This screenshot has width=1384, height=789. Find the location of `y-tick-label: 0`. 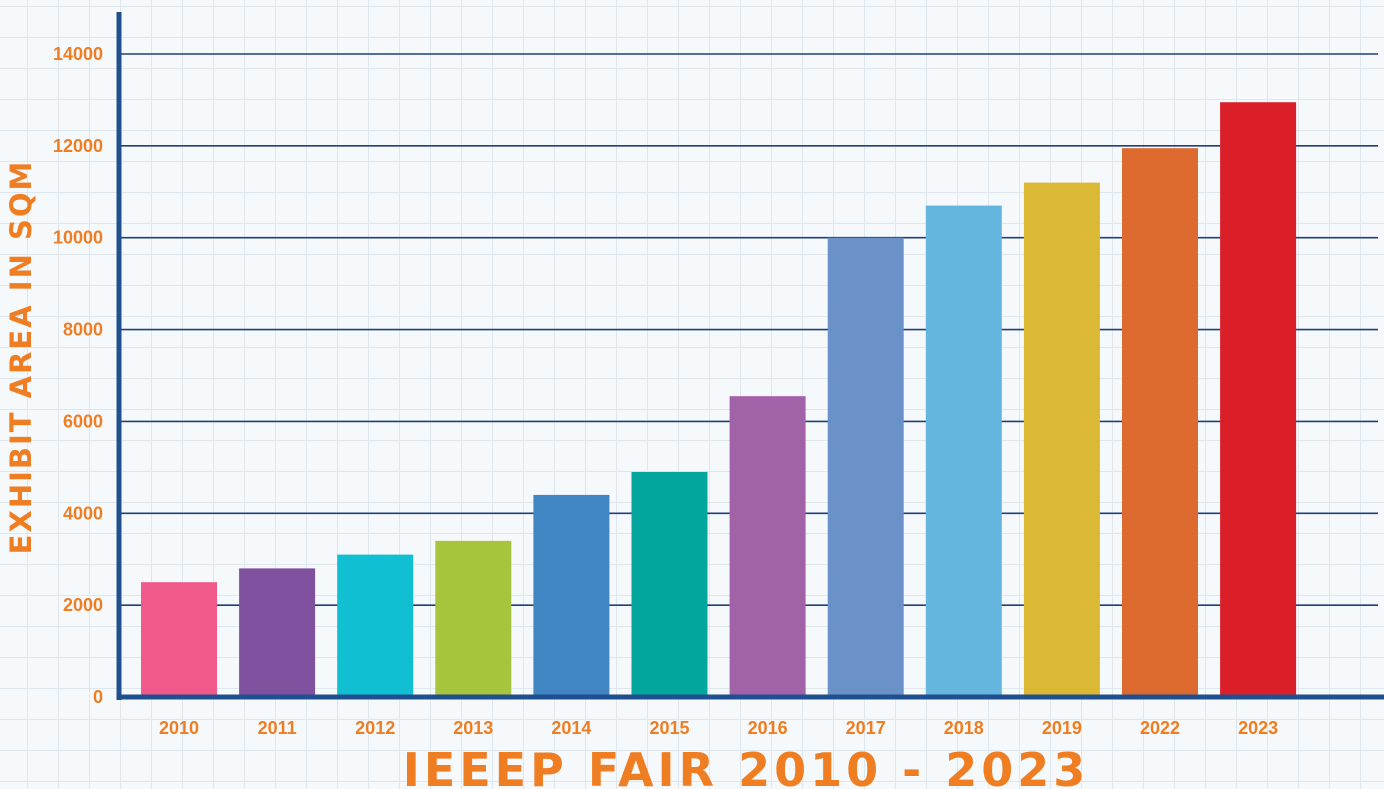

y-tick-label: 0 is located at coordinates (98, 697).